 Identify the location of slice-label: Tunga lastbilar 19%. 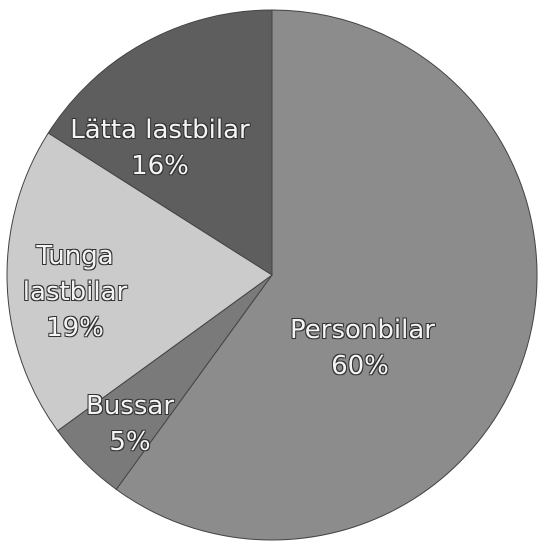
(75, 292).